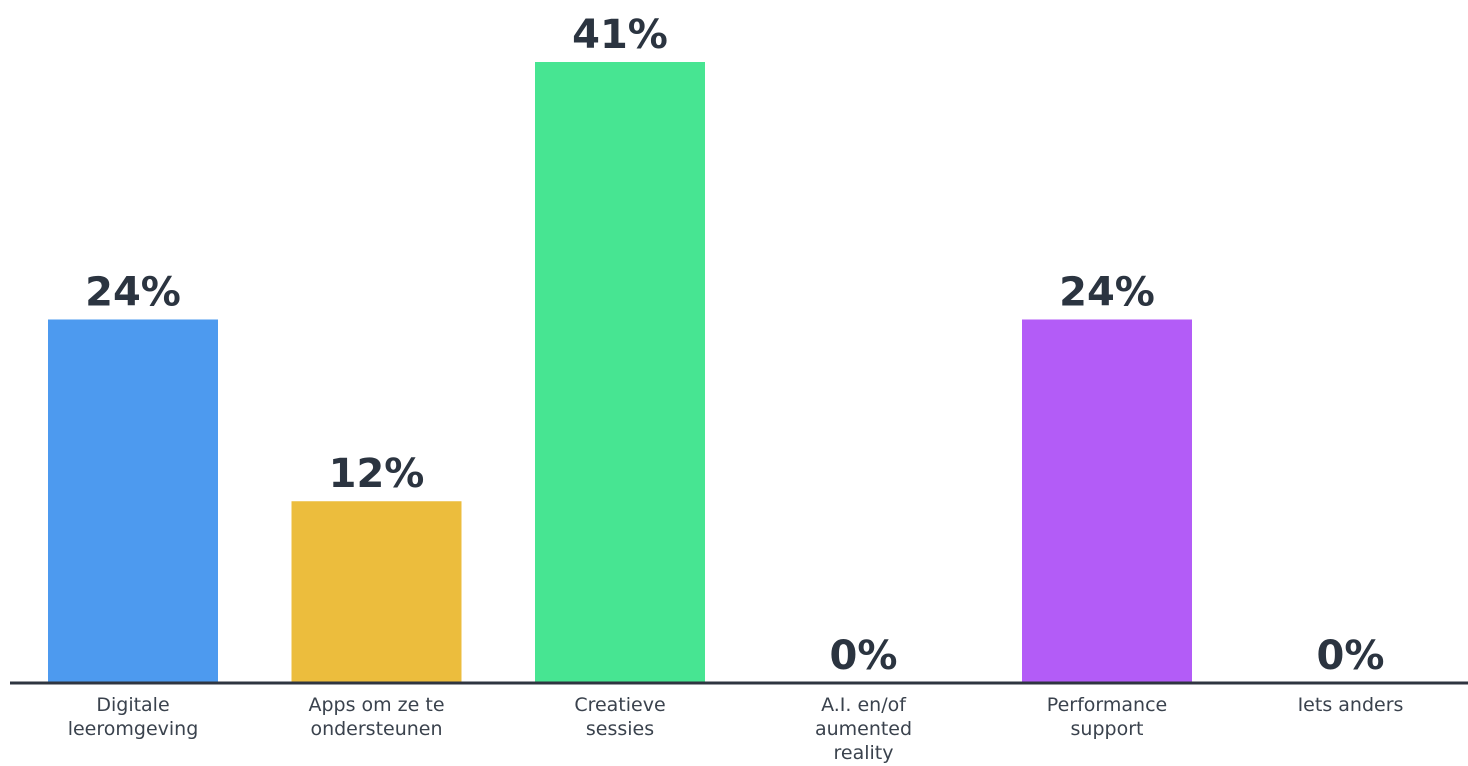 The image size is (1468, 766). Describe the element at coordinates (1351, 656) in the screenshot. I see `data-label-5: 0%` at that location.